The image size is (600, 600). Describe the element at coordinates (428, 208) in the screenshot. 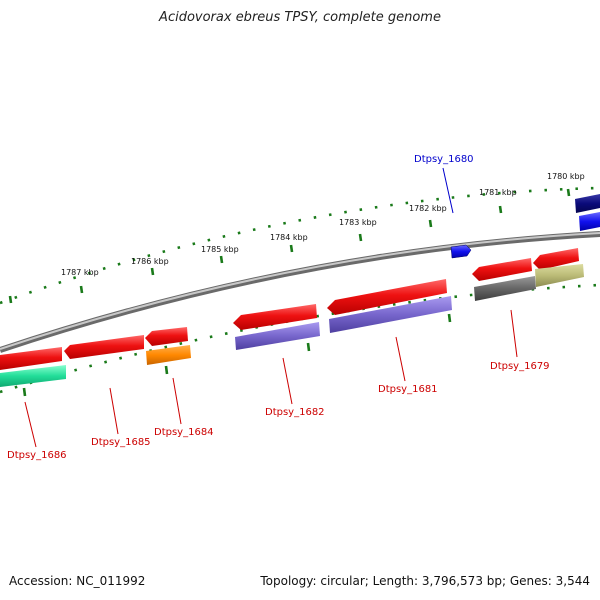

I see `kbp-label: 1782 kbp` at that location.